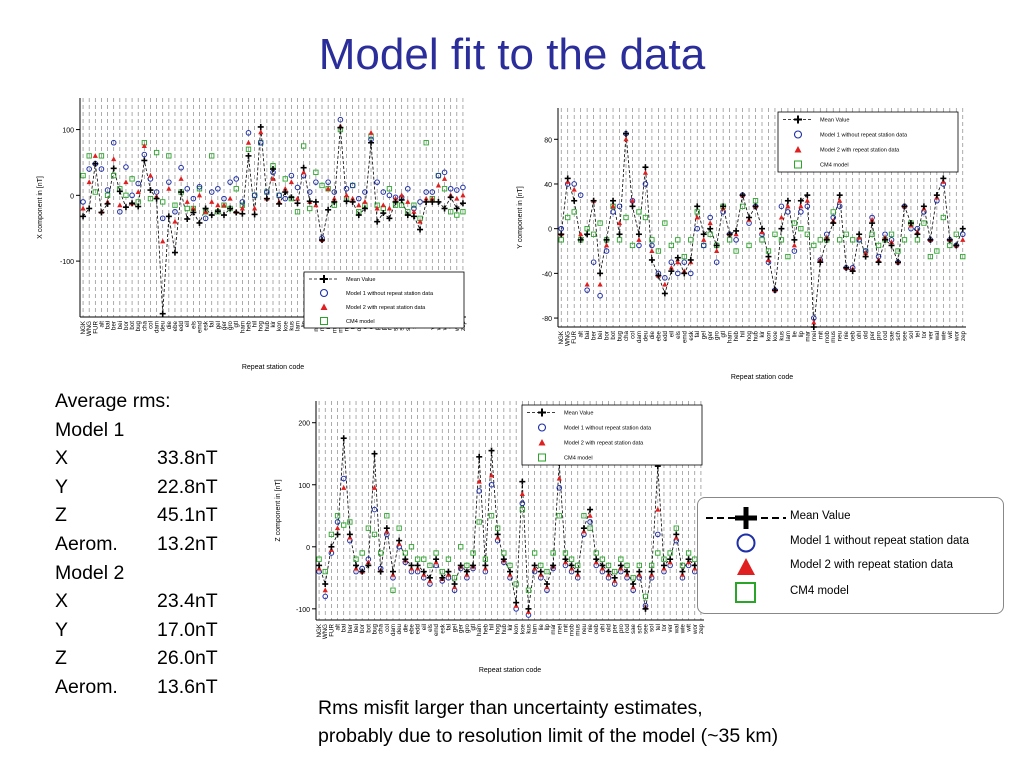 This screenshot has width=1024, height=768. What do you see at coordinates (639, 628) in the screenshot?
I see `x-tick-label: sch` at bounding box center [639, 628].